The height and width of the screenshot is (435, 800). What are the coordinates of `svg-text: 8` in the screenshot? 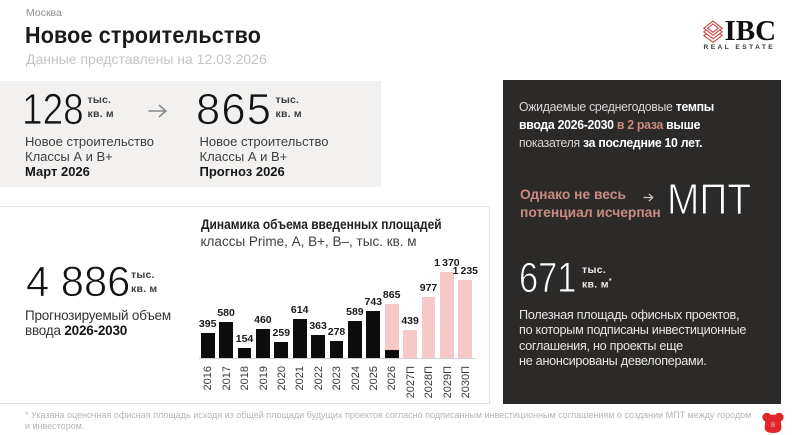 It's located at (772, 424).